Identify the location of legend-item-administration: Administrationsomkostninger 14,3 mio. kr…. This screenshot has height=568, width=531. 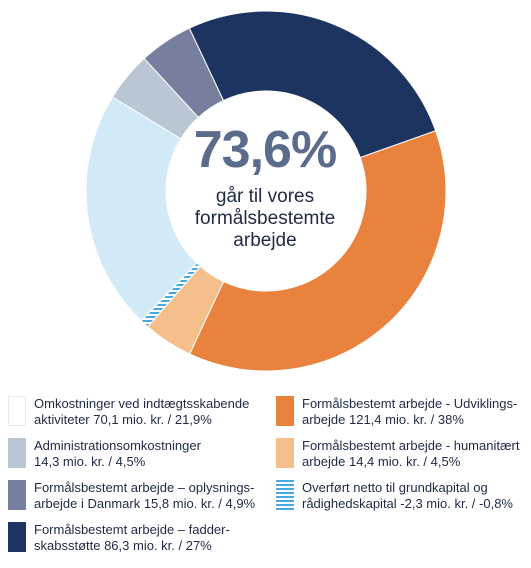
(133, 454).